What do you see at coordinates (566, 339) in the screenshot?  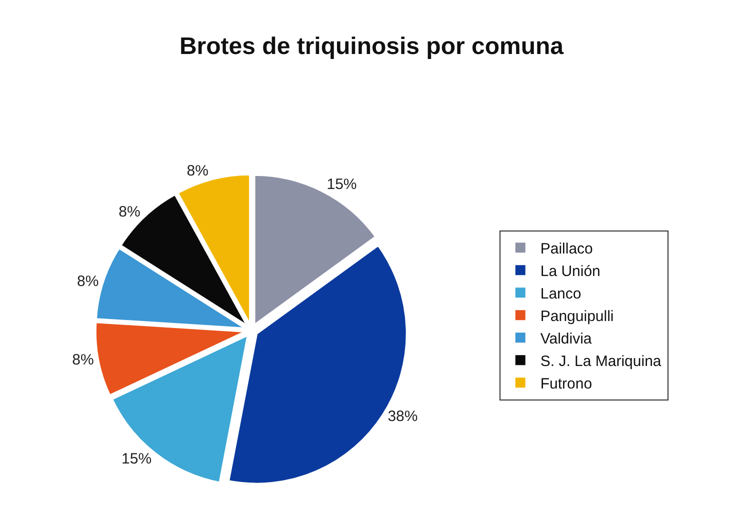 I see `legend-label: Valdivia` at bounding box center [566, 339].